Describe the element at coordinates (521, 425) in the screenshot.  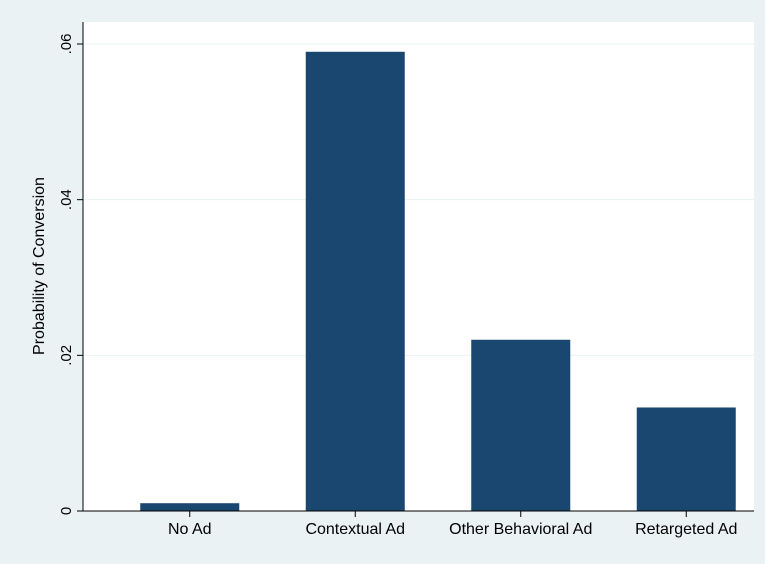
I see `bar-other-behavioral-ad` at that location.